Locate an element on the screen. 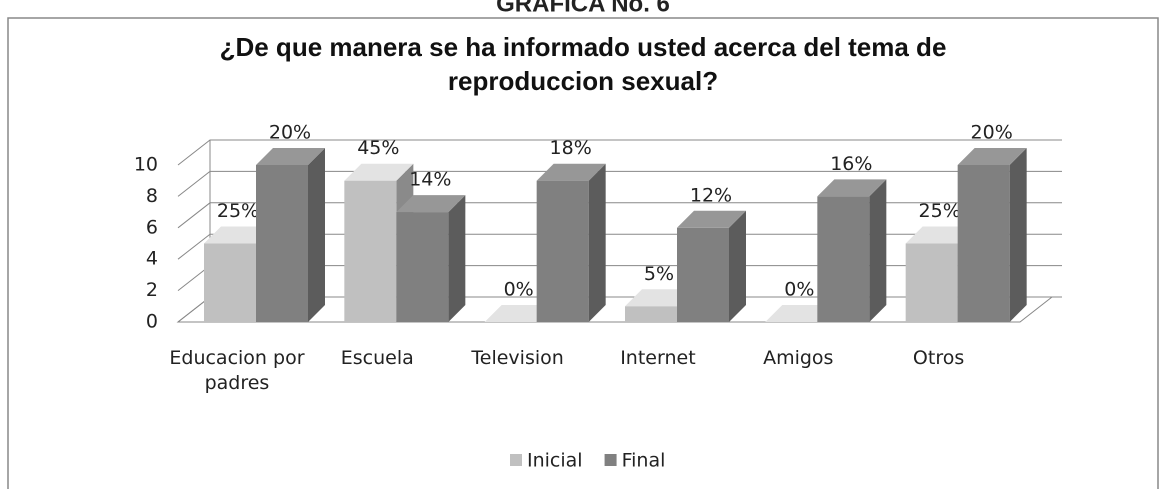  x-tick-box: Amigos is located at coordinates (798, 358).